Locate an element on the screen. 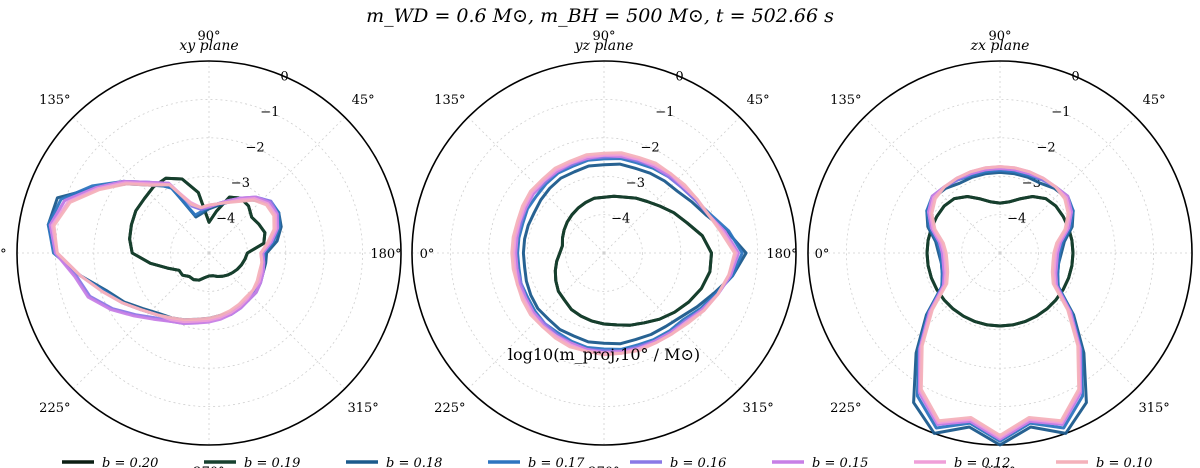 This screenshot has width=1200, height=468. legend-label: b = 0.19 is located at coordinates (272, 462).